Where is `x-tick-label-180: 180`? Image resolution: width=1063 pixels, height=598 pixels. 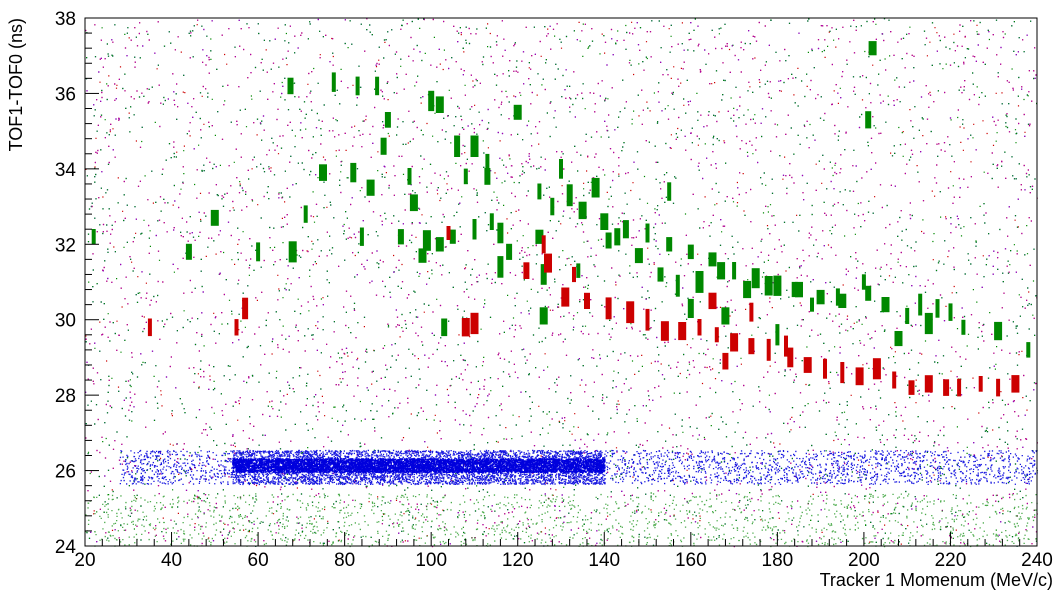 x-tick-label-180: 180 is located at coordinates (778, 560).